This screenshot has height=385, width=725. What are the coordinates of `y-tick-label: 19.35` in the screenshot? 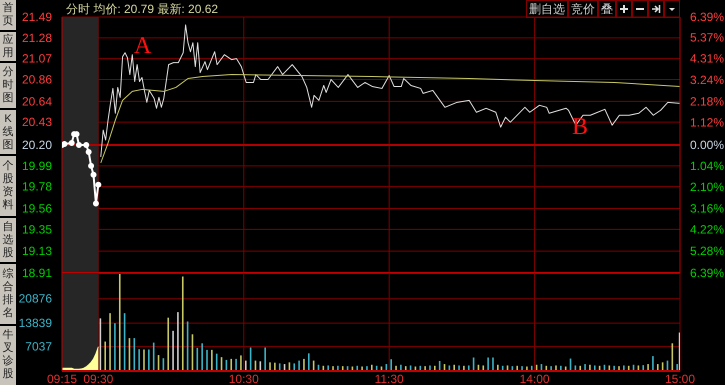 It's located at (37, 229).